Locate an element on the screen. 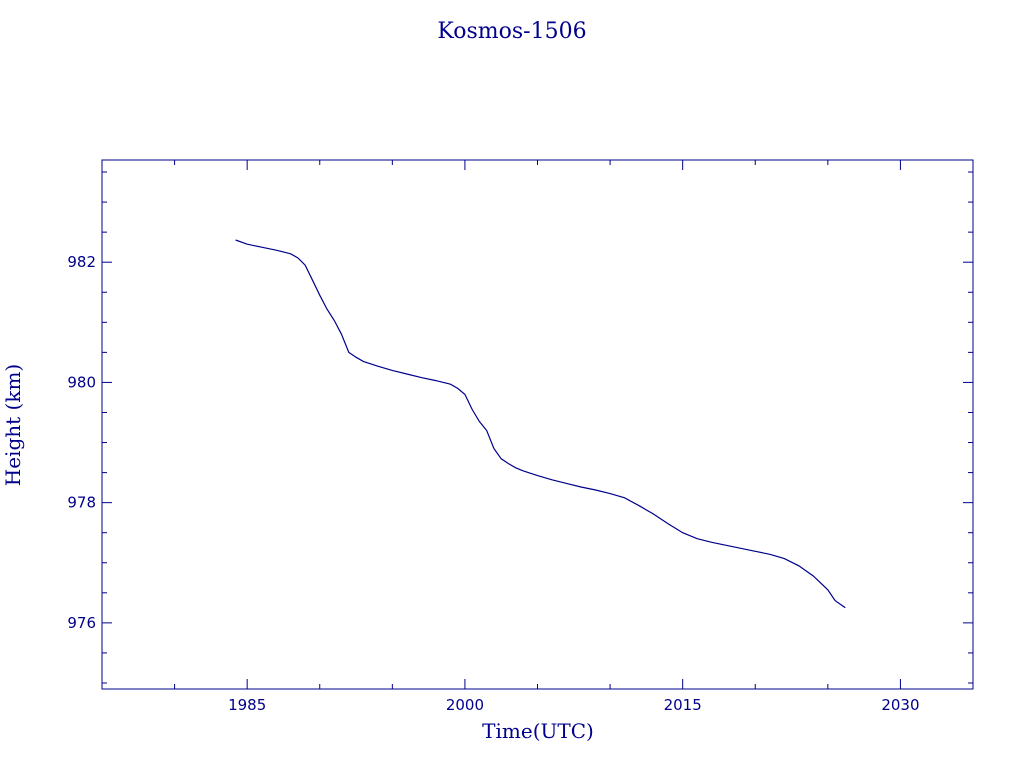  y-tick-label: 976 is located at coordinates (81, 623).